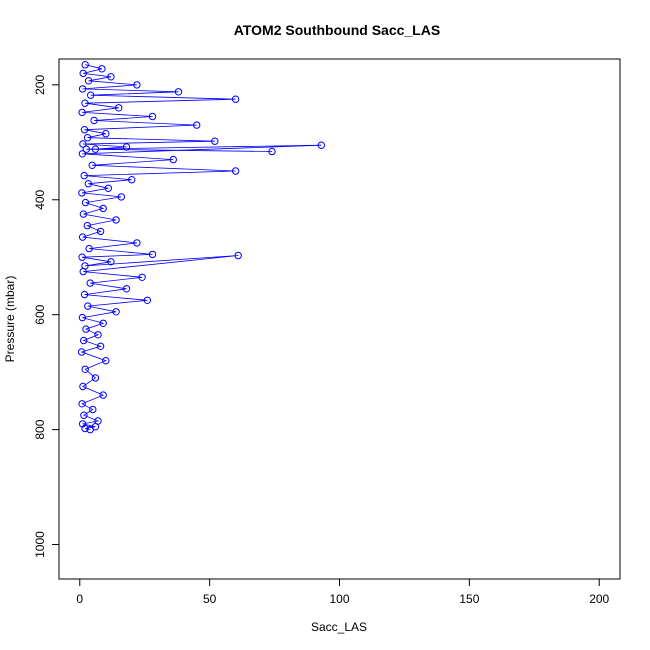  Describe the element at coordinates (79, 599) in the screenshot. I see `x-tick-label: 0` at that location.